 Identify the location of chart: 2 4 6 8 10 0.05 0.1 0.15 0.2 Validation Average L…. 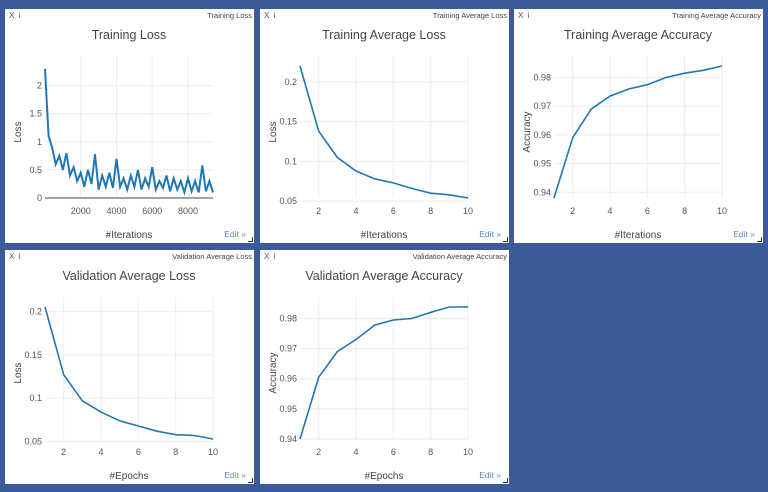
(115, 375).